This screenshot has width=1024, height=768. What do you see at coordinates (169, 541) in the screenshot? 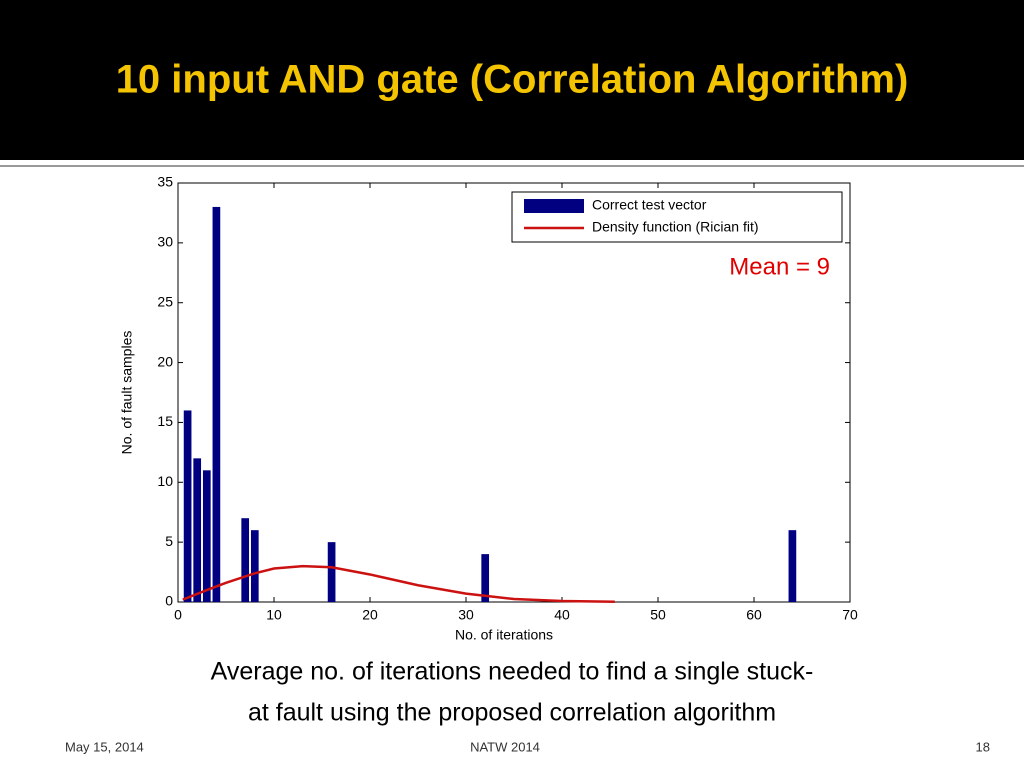
I see `y-tick-label: 5` at bounding box center [169, 541].